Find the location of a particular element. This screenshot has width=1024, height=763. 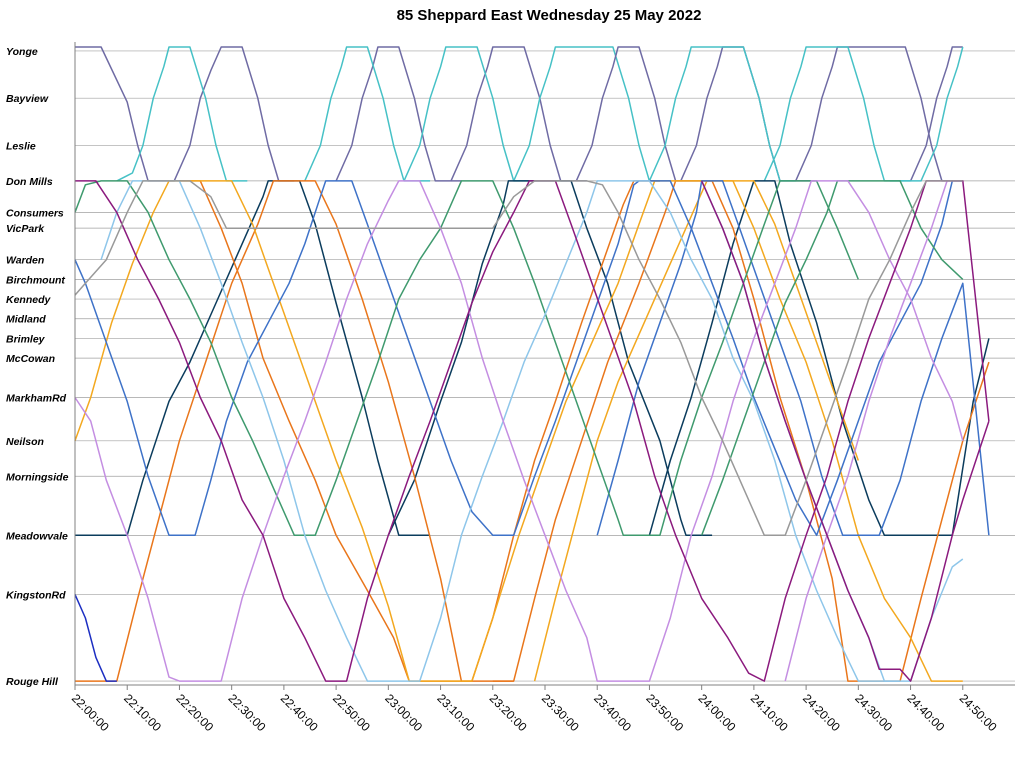

stop-label: Midland is located at coordinates (26, 320).